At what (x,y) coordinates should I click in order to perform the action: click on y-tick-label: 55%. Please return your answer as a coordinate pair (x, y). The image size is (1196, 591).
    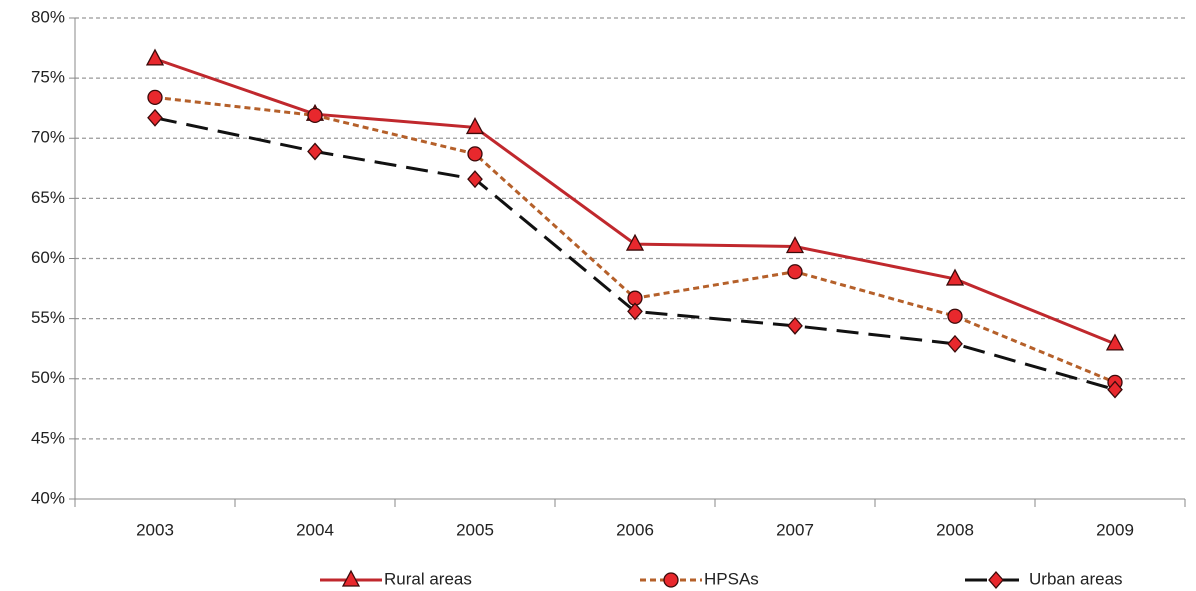
    Looking at the image, I should click on (48, 317).